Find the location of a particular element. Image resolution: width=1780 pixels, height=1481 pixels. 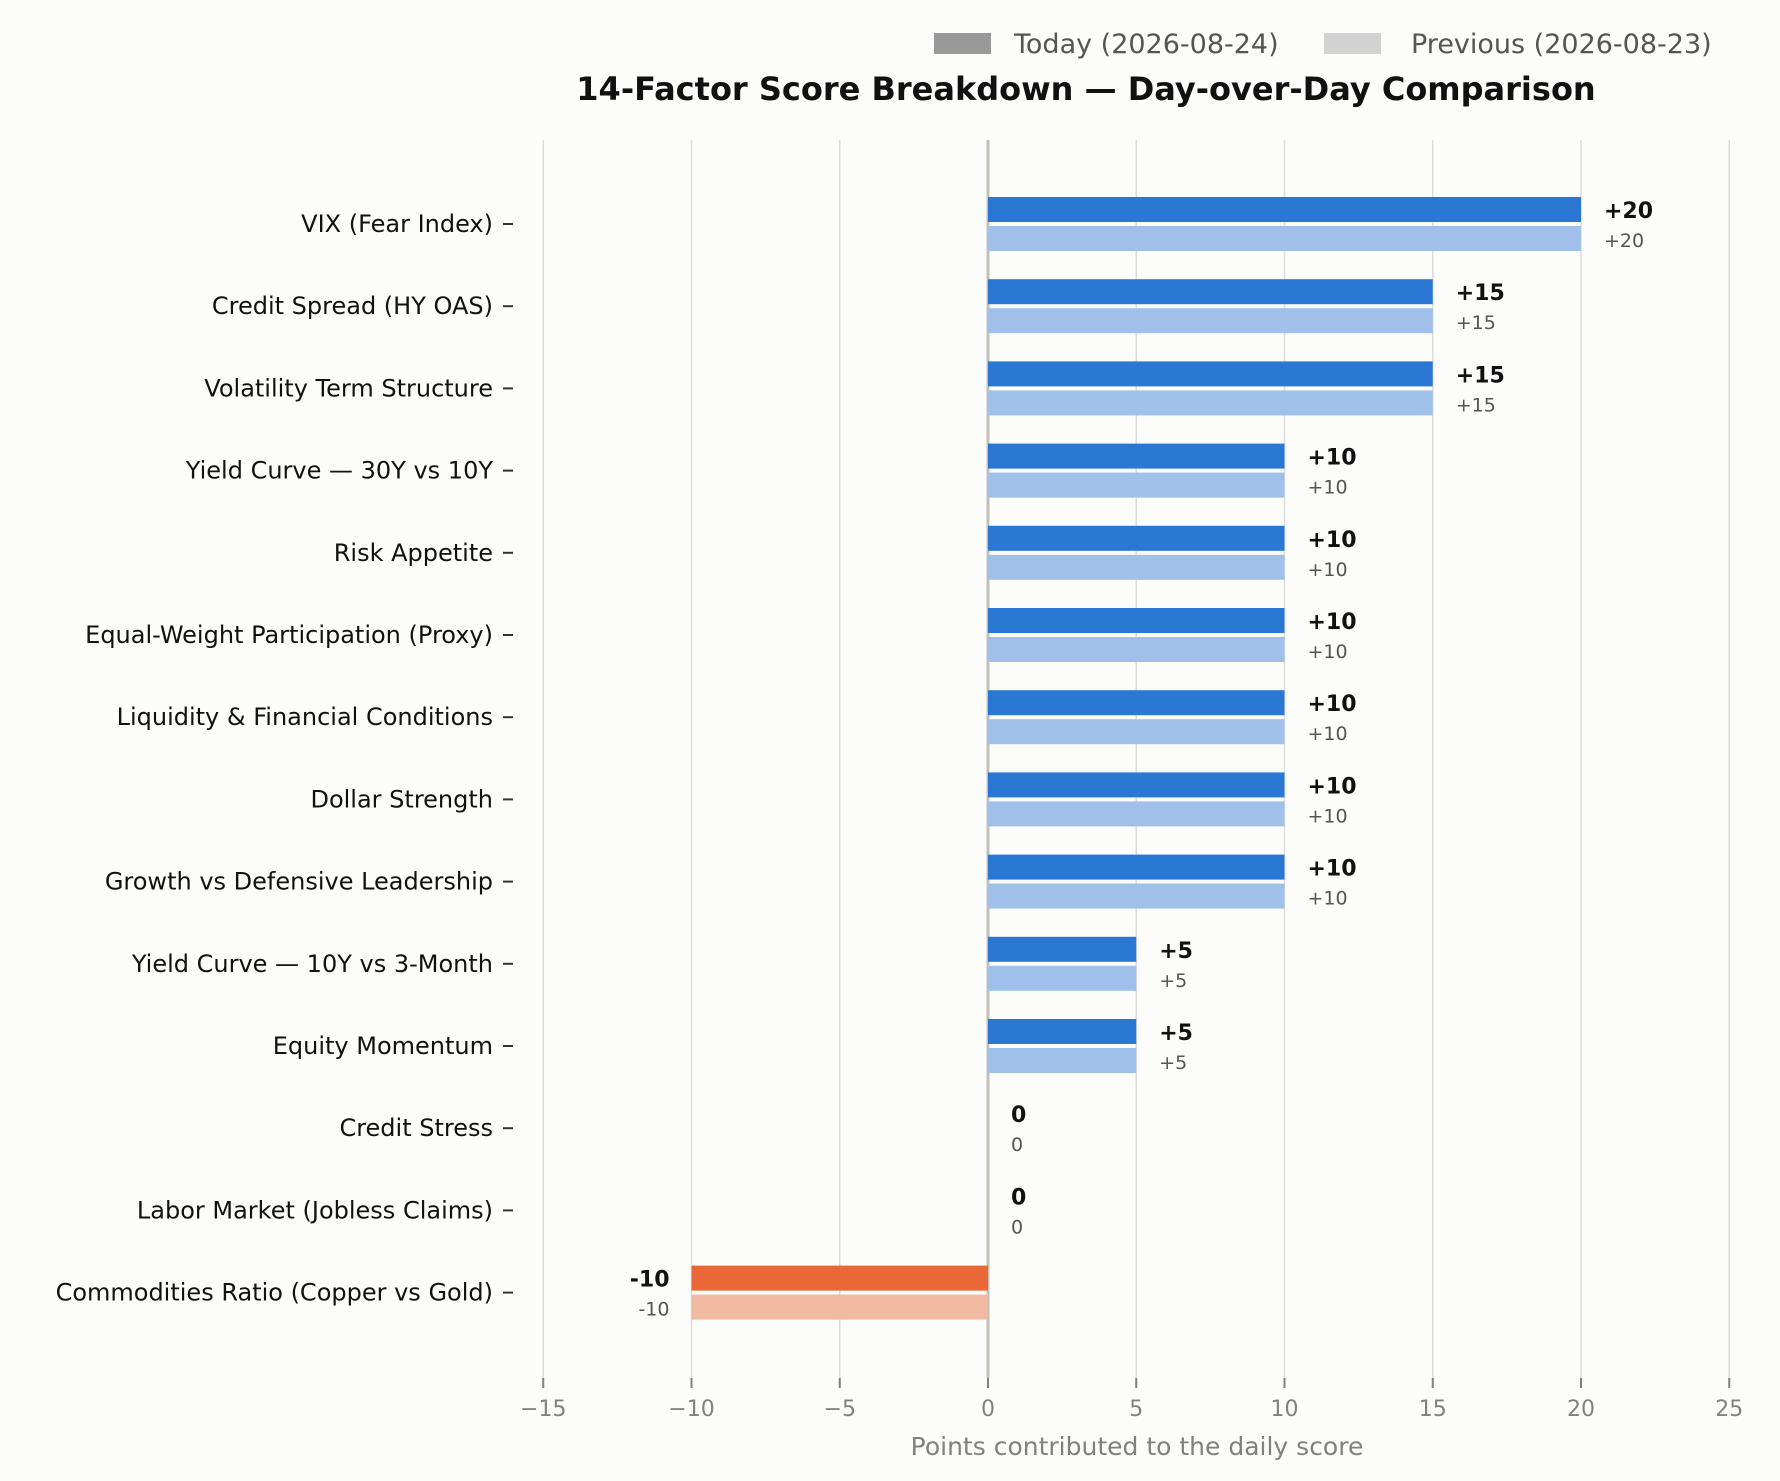

y-category-label: Growth vs Defensive Leadership is located at coordinates (299, 882).